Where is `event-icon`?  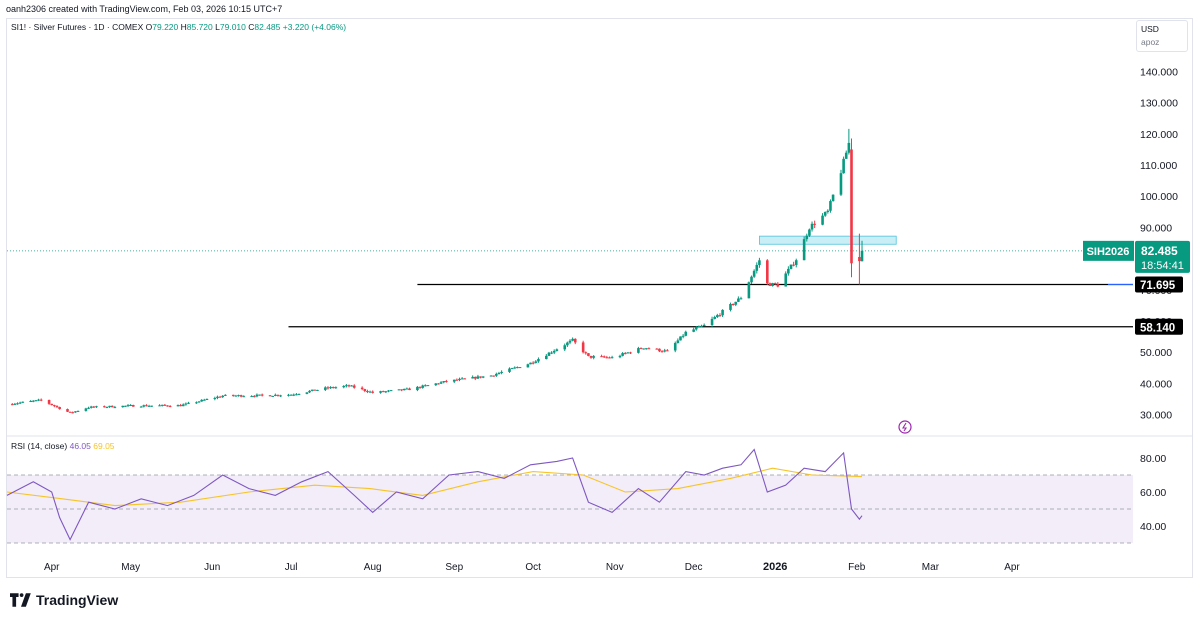
event-icon is located at coordinates (905, 427).